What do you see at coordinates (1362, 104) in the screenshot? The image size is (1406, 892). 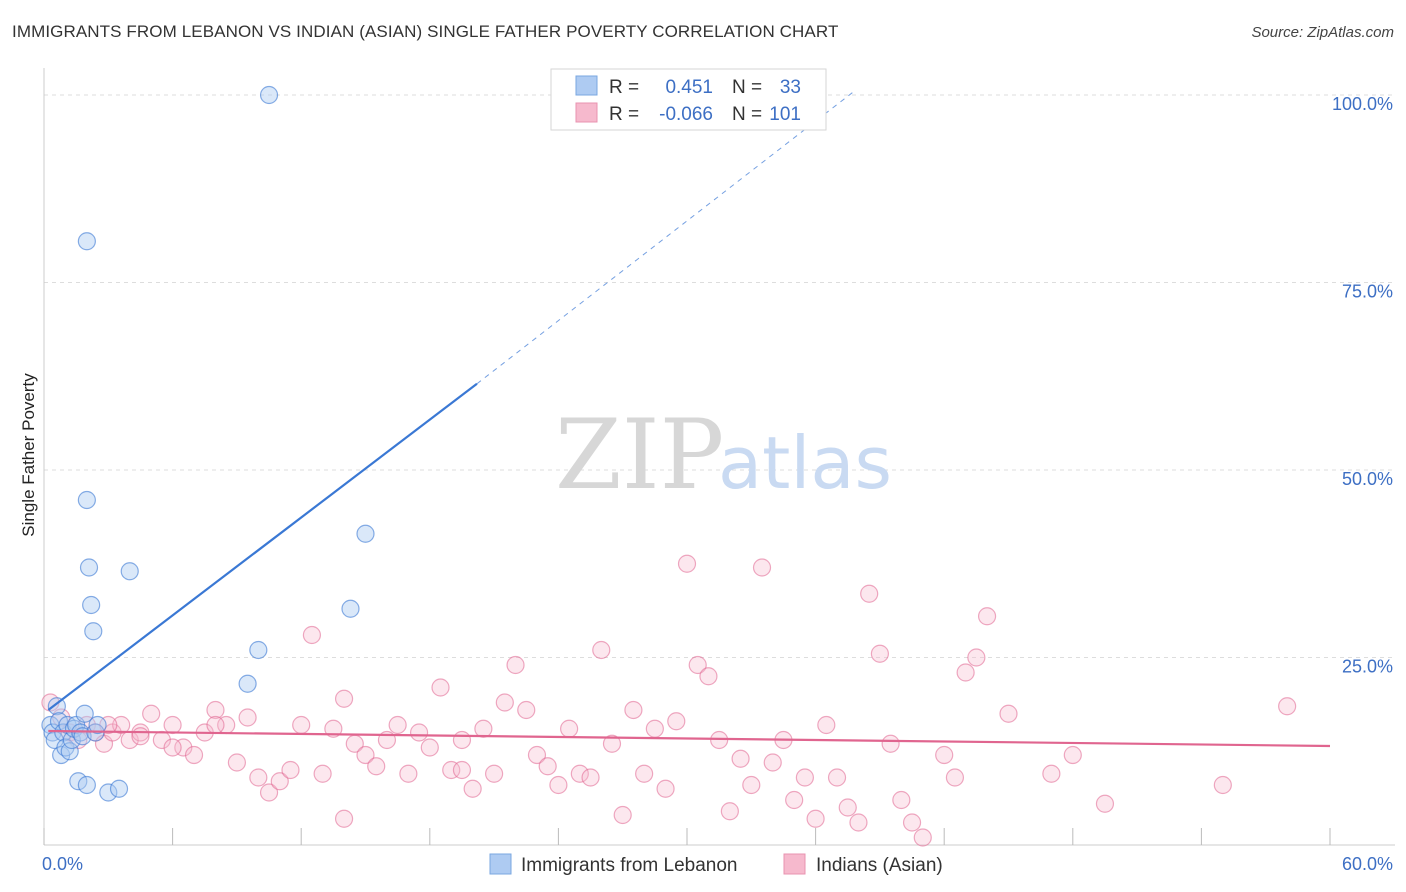 I see `y-tick-label: 100.0%` at bounding box center [1362, 104].